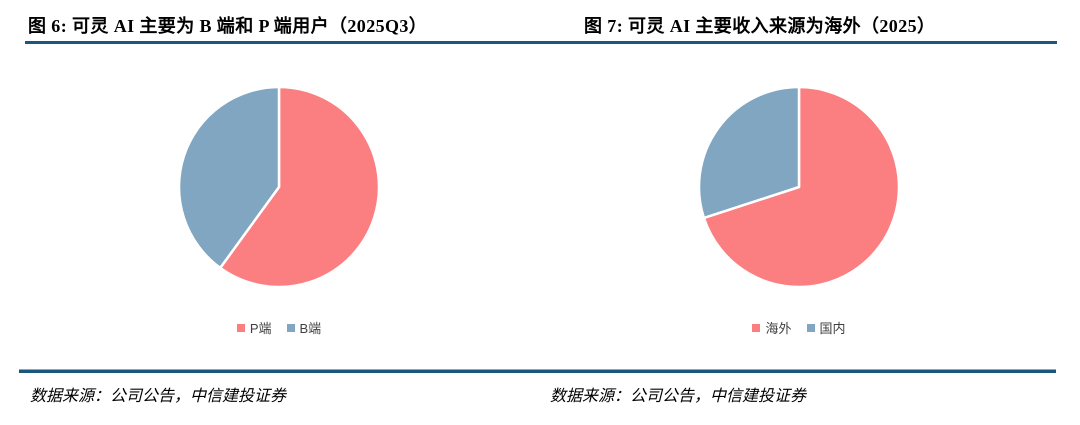  Describe the element at coordinates (810, 327) in the screenshot. I see `legend-swatch-domestic` at that location.